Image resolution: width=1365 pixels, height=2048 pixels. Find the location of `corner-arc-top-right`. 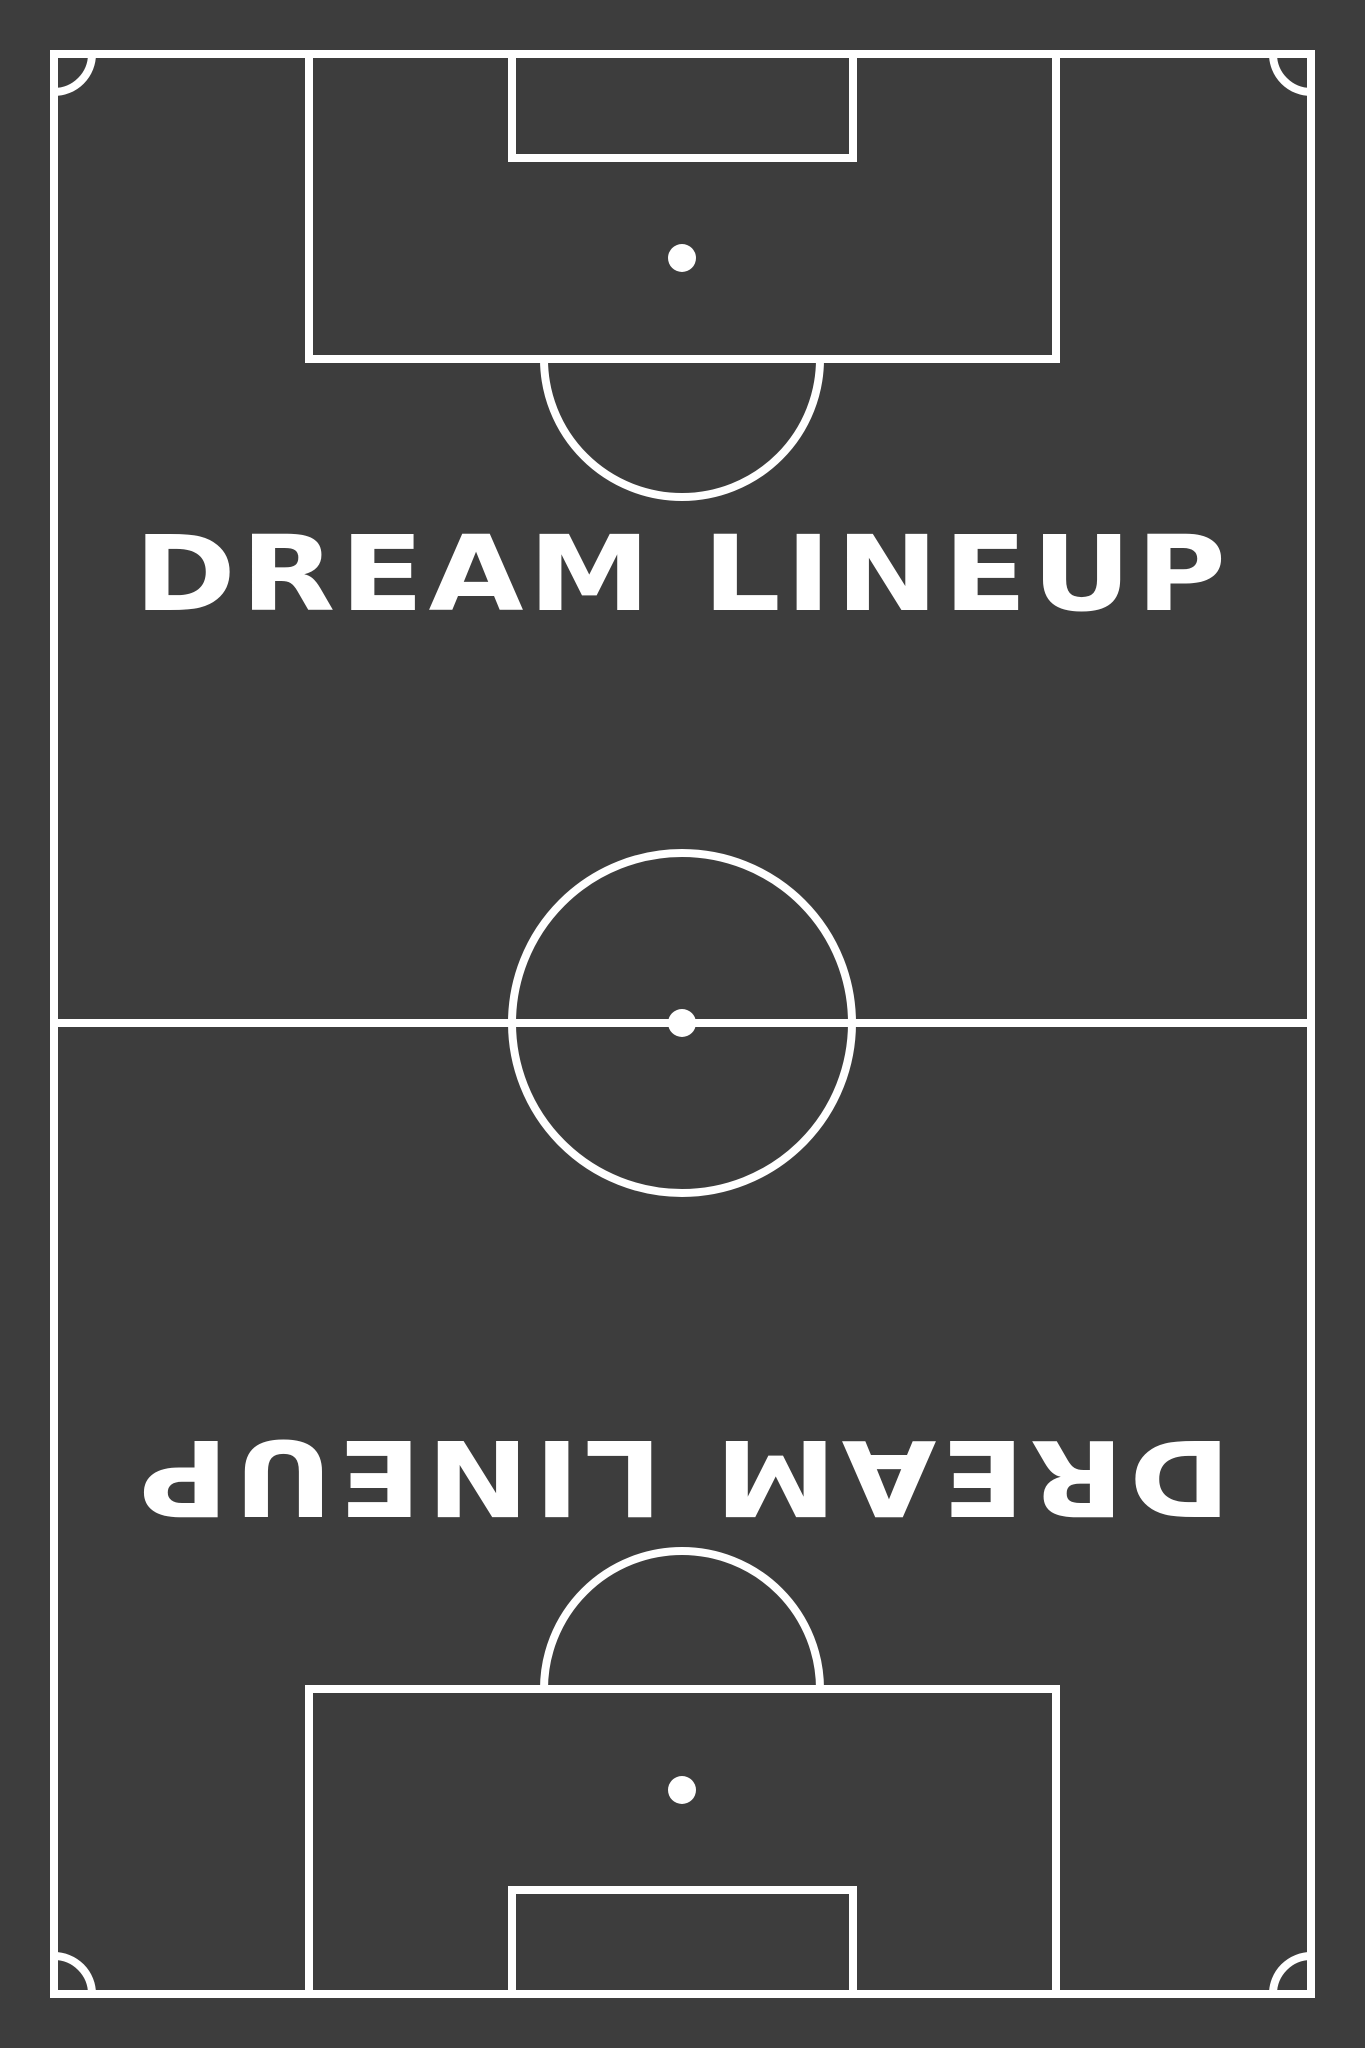

corner-arc-top-right is located at coordinates (1290, 74).